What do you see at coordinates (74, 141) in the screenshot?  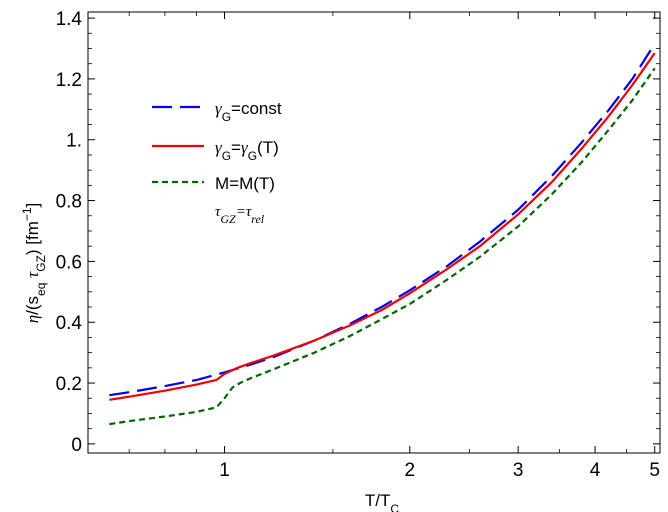 I see `y-tick-label: 1.` at bounding box center [74, 141].